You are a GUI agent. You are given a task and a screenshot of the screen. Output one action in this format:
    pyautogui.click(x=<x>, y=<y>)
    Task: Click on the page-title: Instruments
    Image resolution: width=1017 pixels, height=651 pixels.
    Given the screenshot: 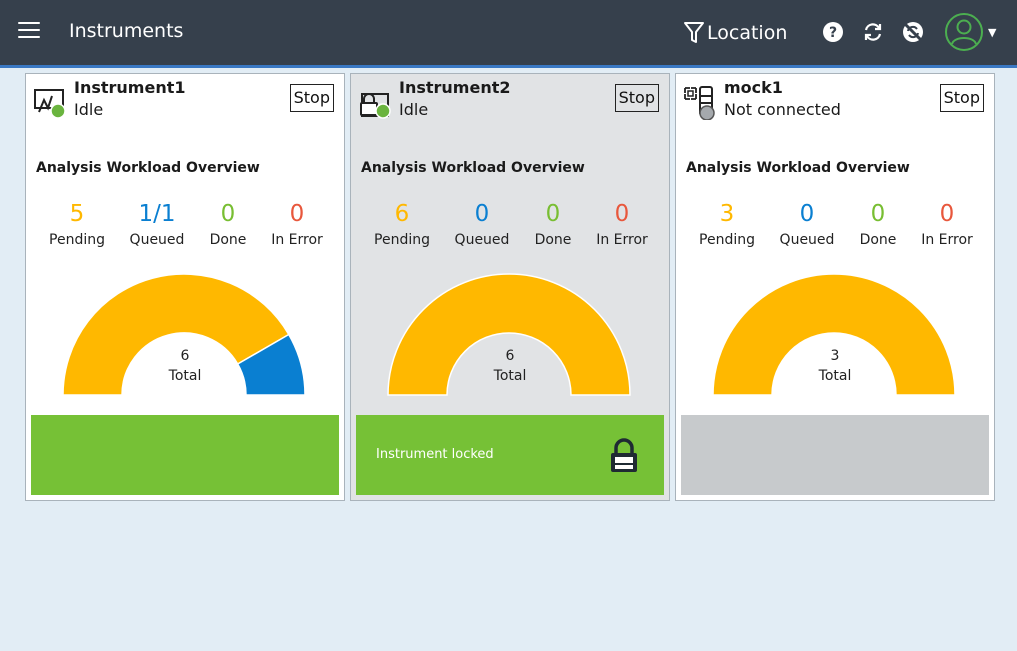 What is the action you would take?
    pyautogui.click(x=126, y=31)
    